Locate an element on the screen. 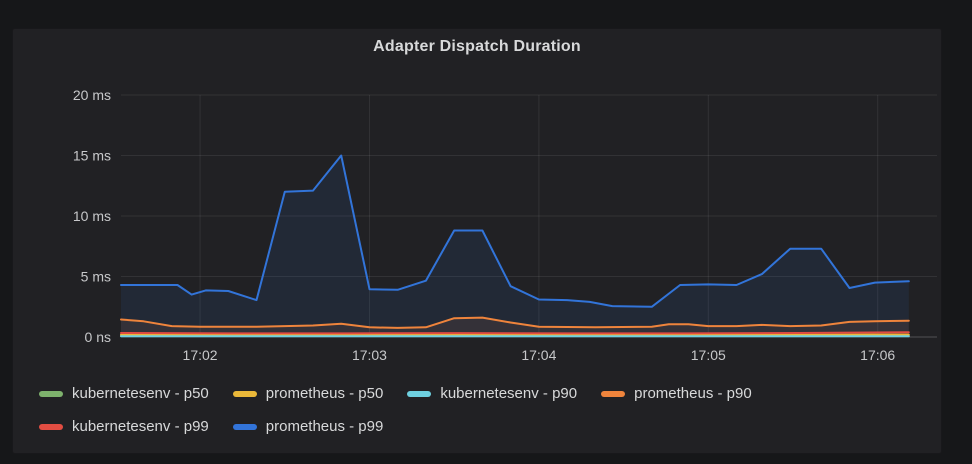 This screenshot has height=464, width=972. svg-text: 15 ms is located at coordinates (92, 156).